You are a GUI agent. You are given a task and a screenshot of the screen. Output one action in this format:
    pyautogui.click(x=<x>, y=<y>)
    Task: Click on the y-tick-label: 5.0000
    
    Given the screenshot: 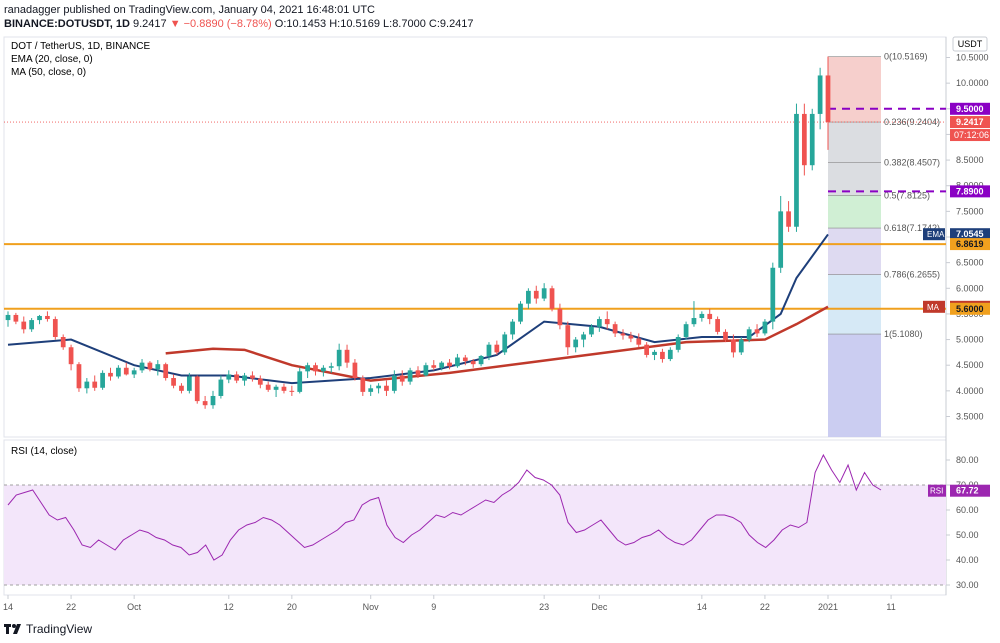 What is the action you would take?
    pyautogui.click(x=970, y=340)
    